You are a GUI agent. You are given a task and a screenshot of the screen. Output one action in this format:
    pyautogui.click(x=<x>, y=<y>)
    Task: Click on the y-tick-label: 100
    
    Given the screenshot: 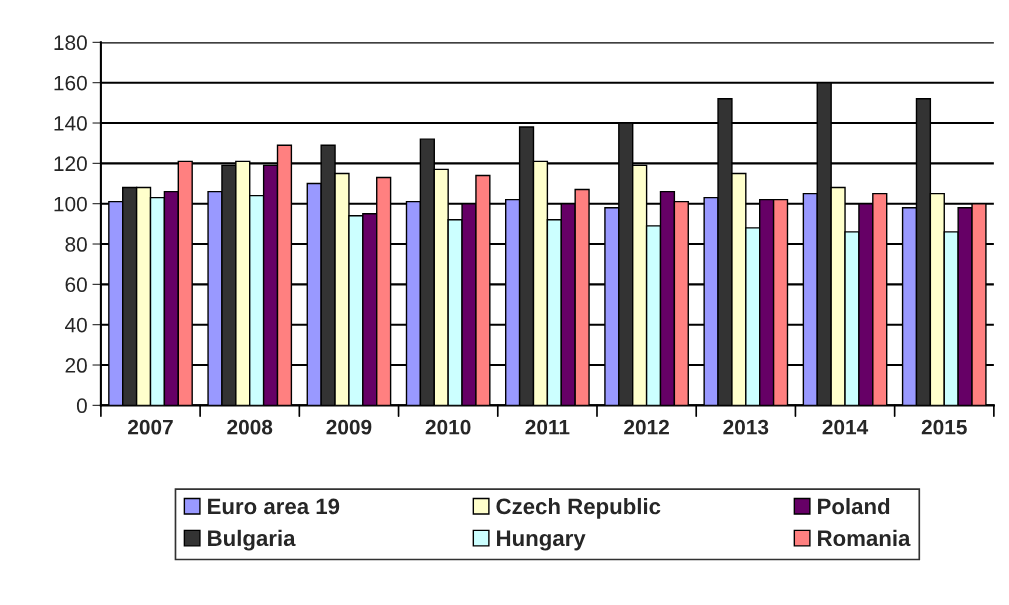 What is the action you would take?
    pyautogui.click(x=70, y=204)
    